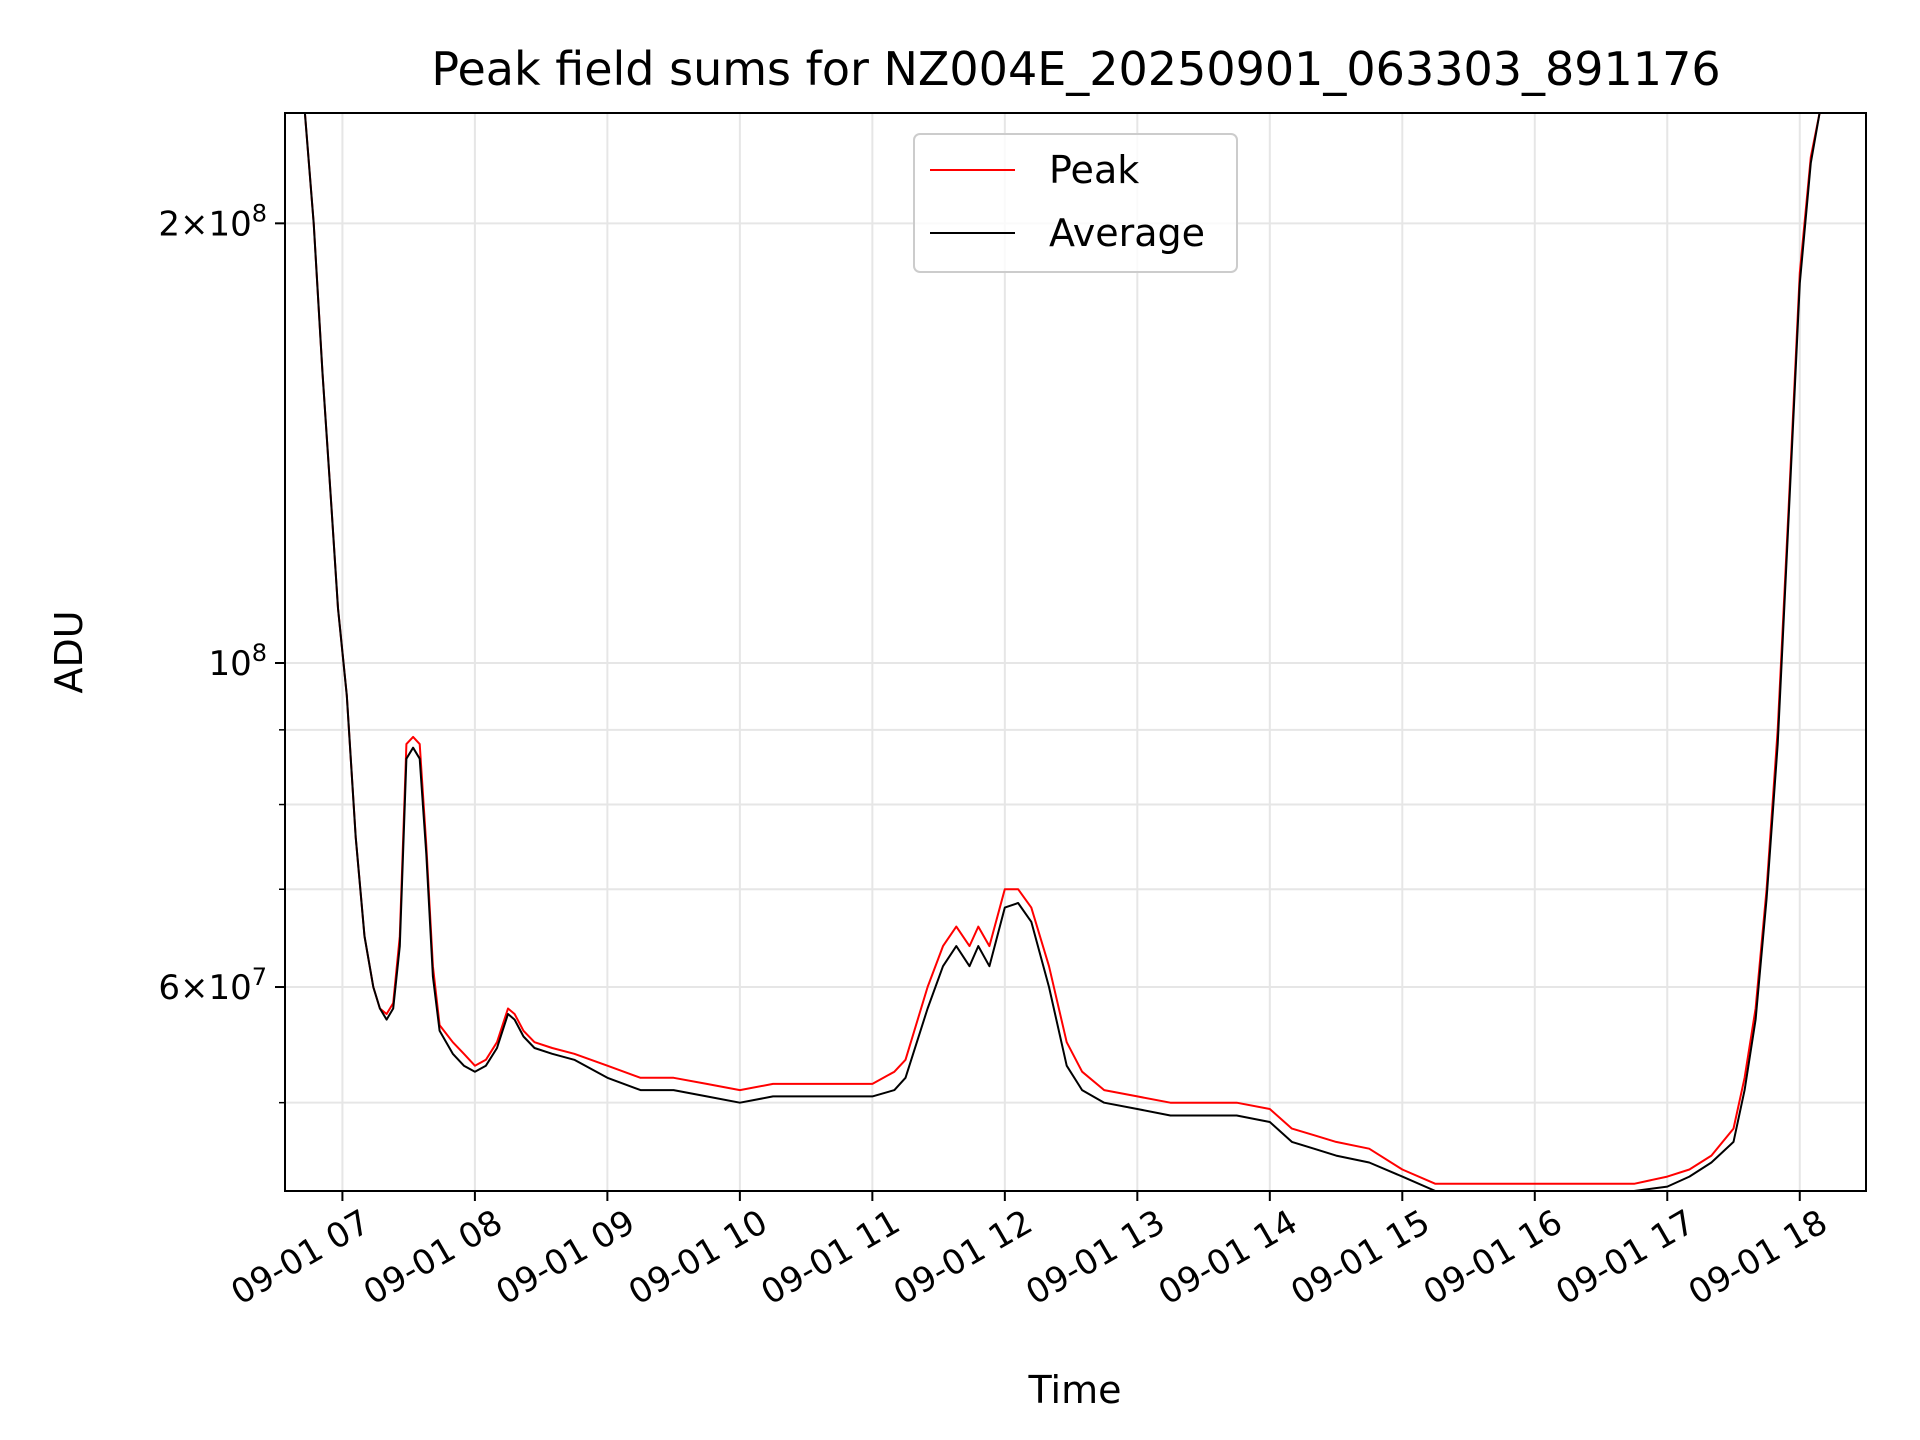  I want to click on legend-box, so click(1075, 203).